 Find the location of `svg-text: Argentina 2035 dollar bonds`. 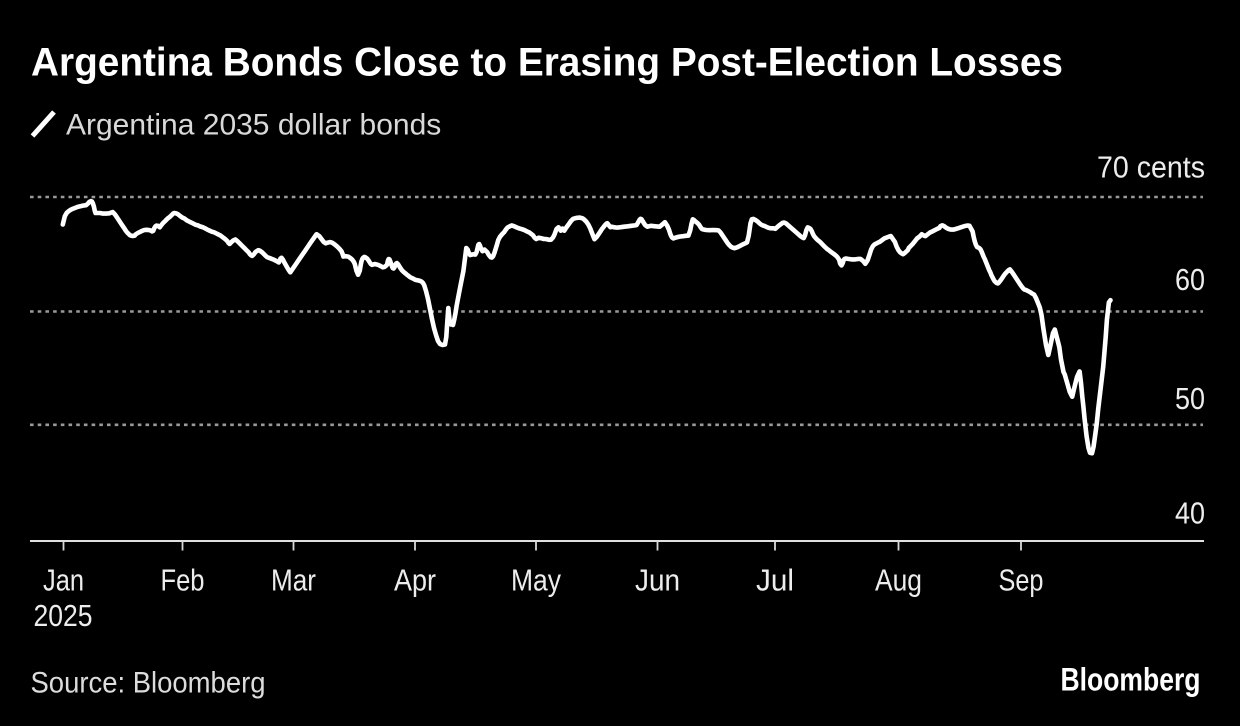

svg-text: Argentina 2035 dollar bonds is located at coordinates (253, 125).